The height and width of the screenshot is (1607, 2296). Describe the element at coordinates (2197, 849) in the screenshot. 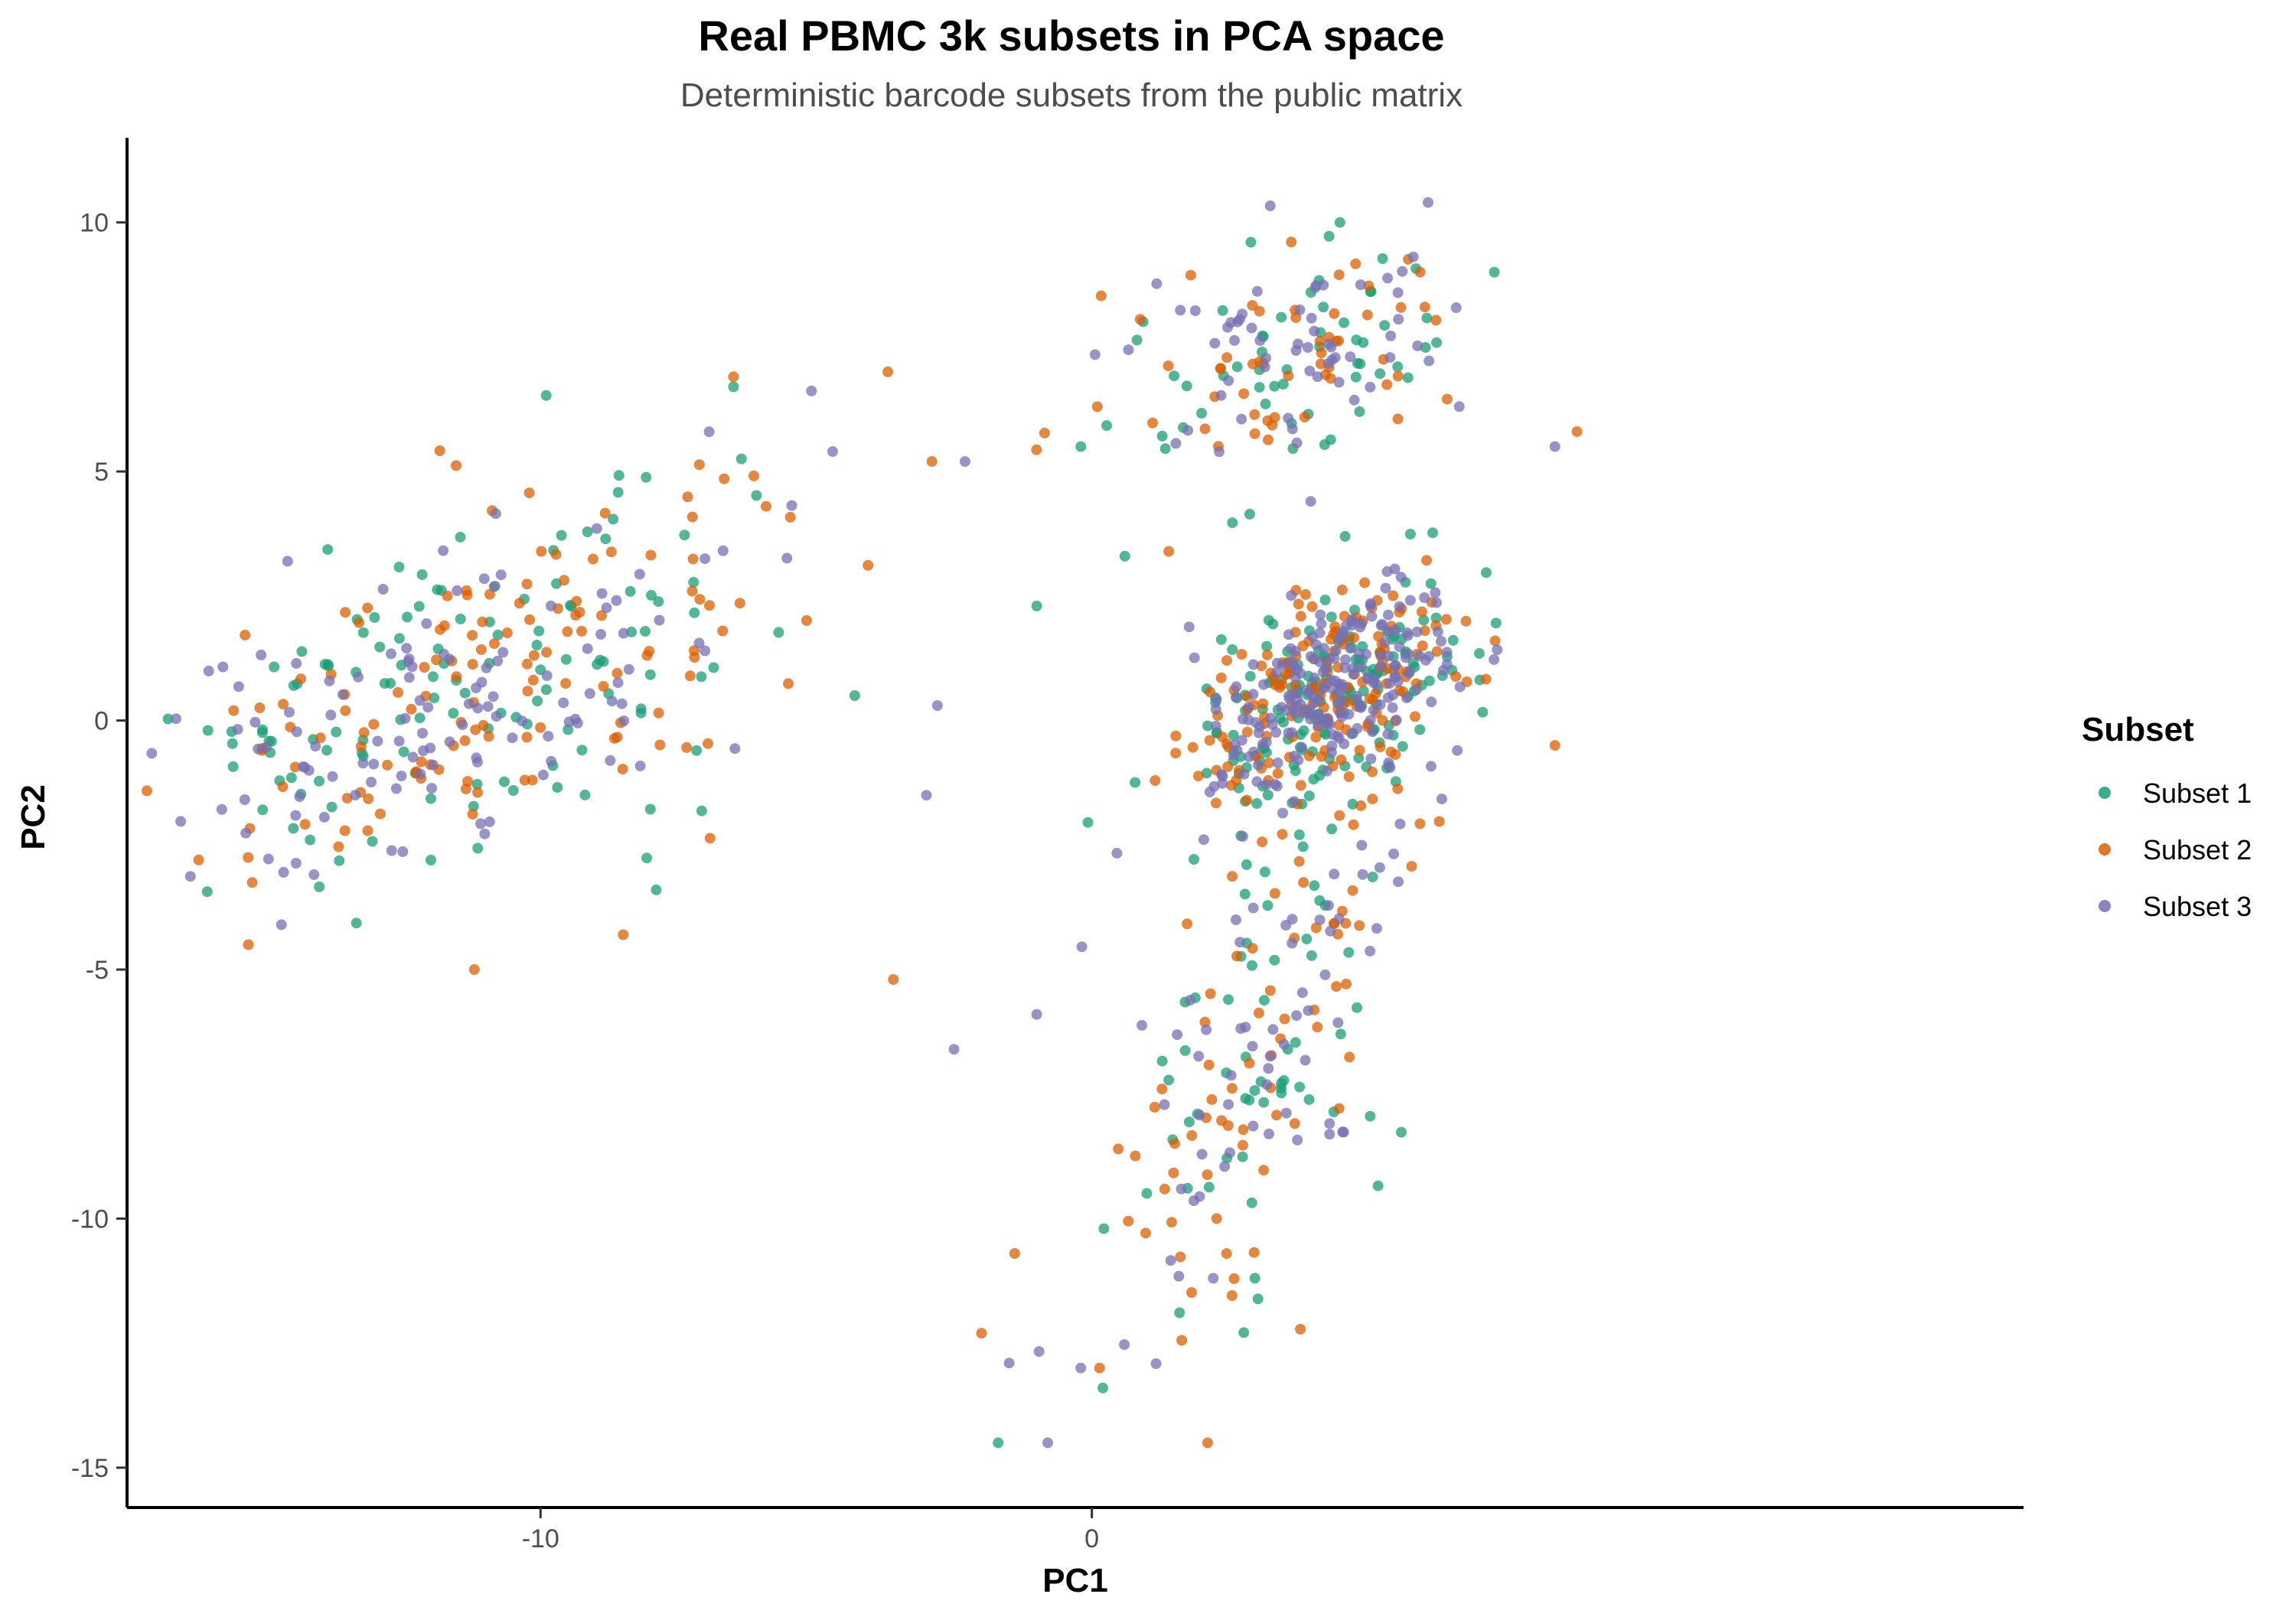

I see `legend-label-2: Subset 2` at that location.